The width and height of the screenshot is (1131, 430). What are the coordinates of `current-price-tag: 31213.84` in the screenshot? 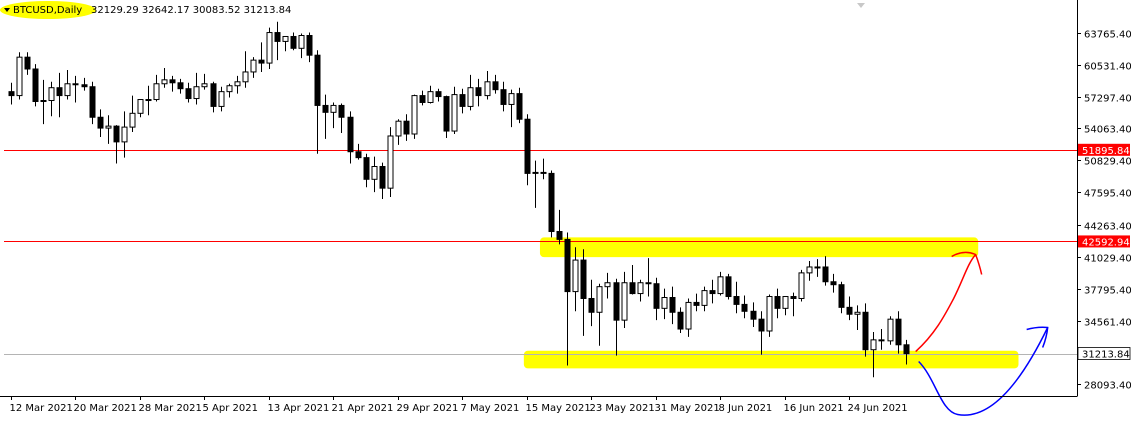 It's located at (1106, 355).